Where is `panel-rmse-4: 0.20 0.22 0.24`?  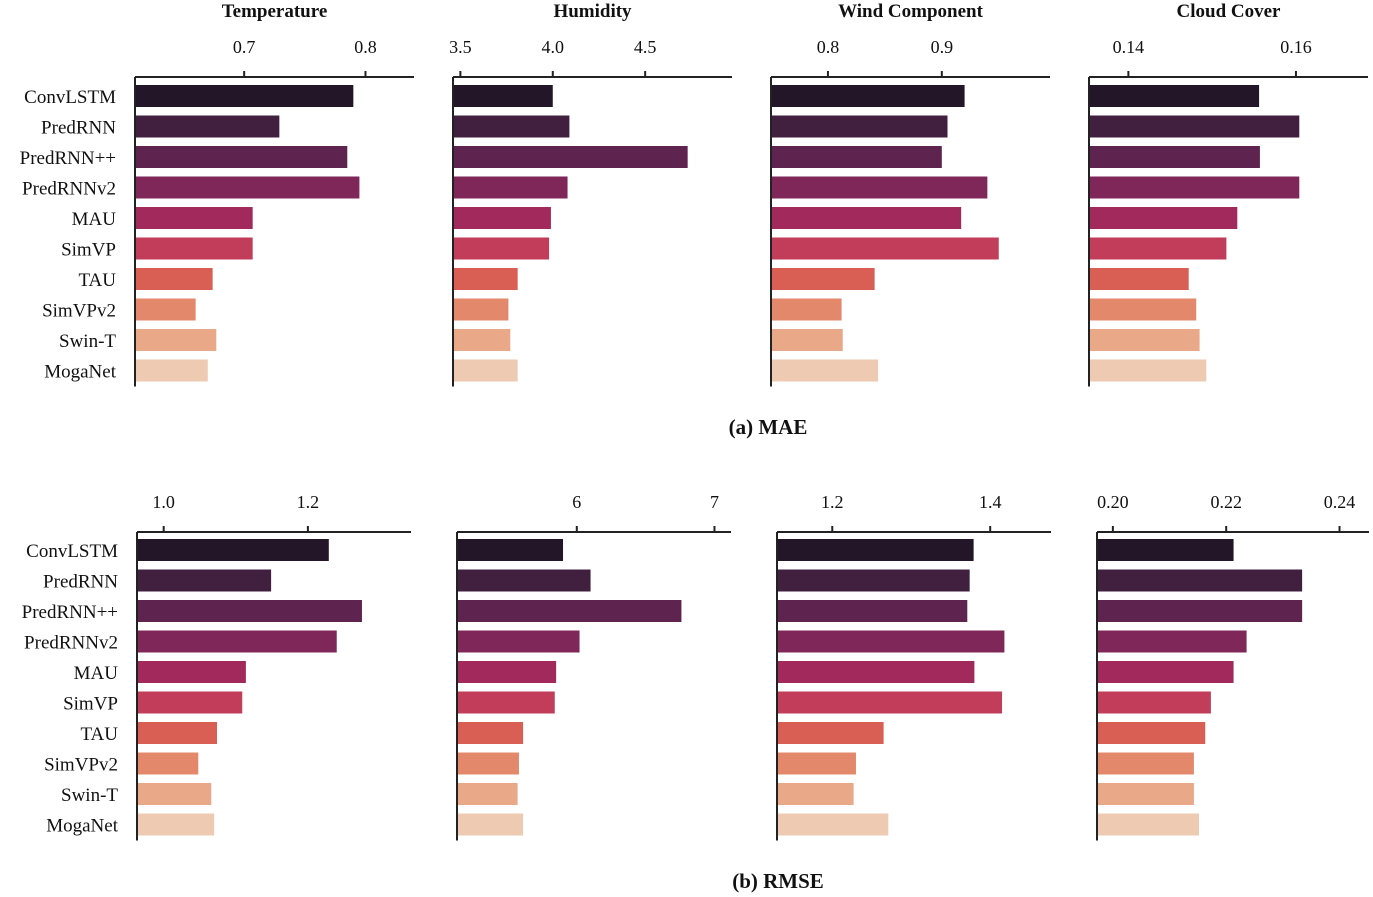 panel-rmse-4: 0.20 0.22 0.24 is located at coordinates (1232, 666).